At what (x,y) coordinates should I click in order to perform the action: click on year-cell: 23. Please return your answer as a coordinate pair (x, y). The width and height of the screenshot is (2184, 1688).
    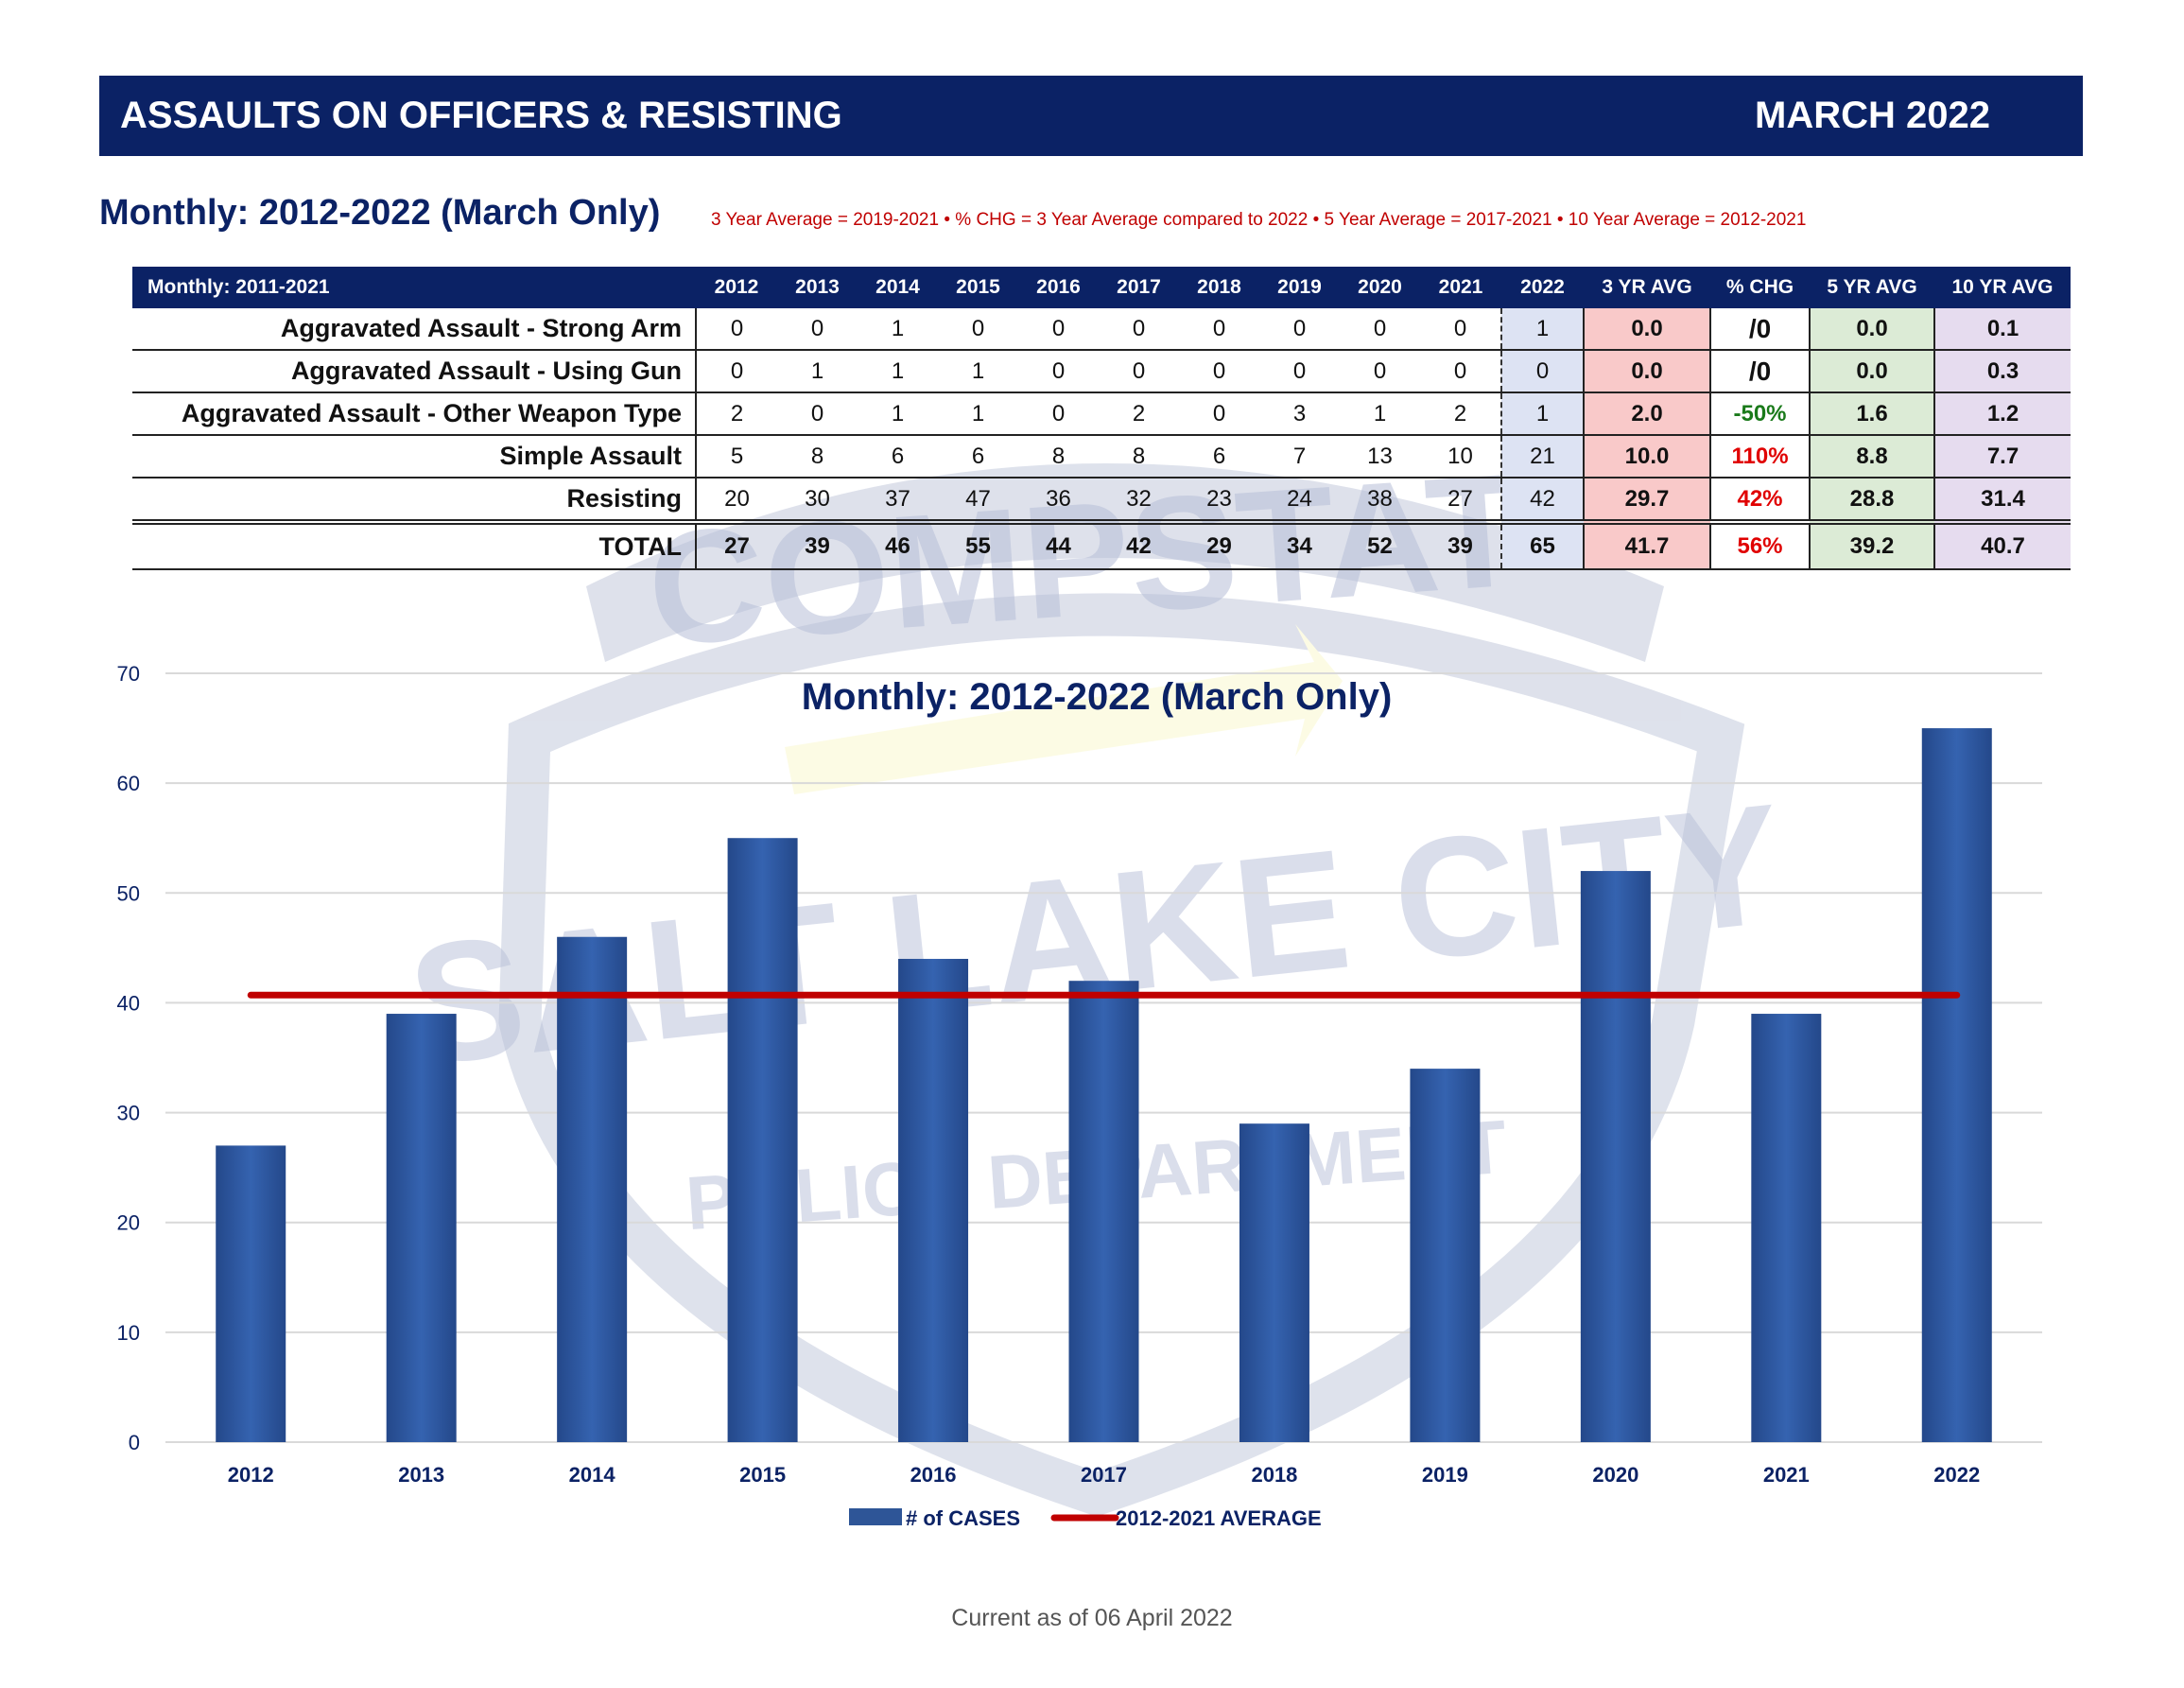
    Looking at the image, I should click on (1219, 500).